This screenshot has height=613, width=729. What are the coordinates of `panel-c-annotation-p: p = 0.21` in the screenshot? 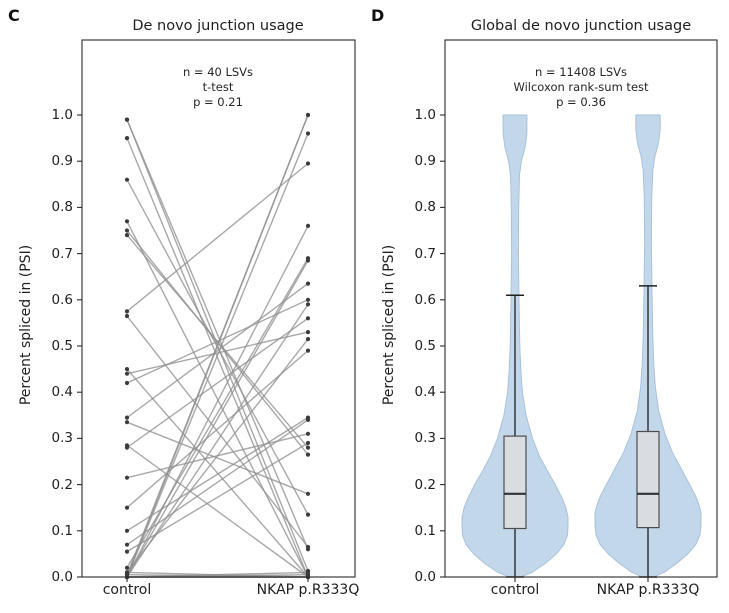 It's located at (218, 102).